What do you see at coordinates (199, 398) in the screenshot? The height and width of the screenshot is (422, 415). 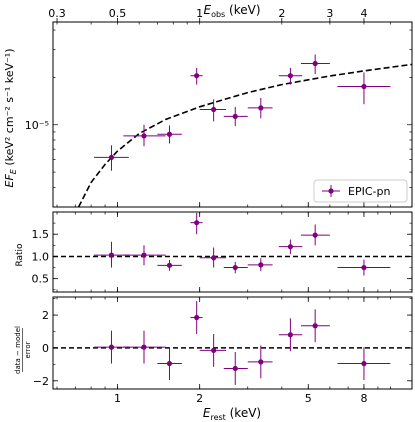 I see `bottom-axis-tick-label: 2` at bounding box center [199, 398].